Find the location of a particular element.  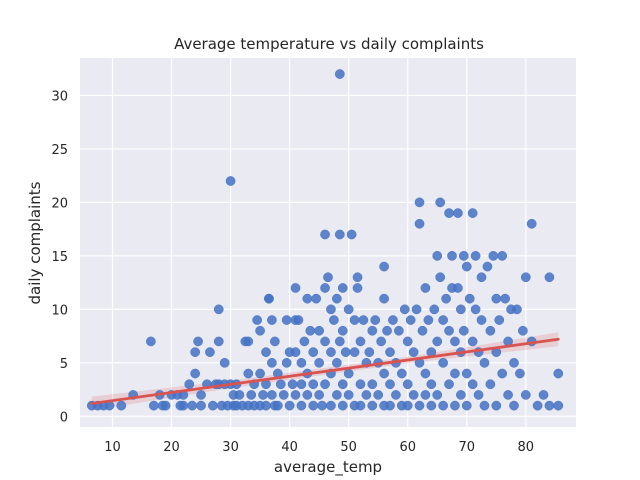

y-tick-label: 15 is located at coordinates (59, 257).